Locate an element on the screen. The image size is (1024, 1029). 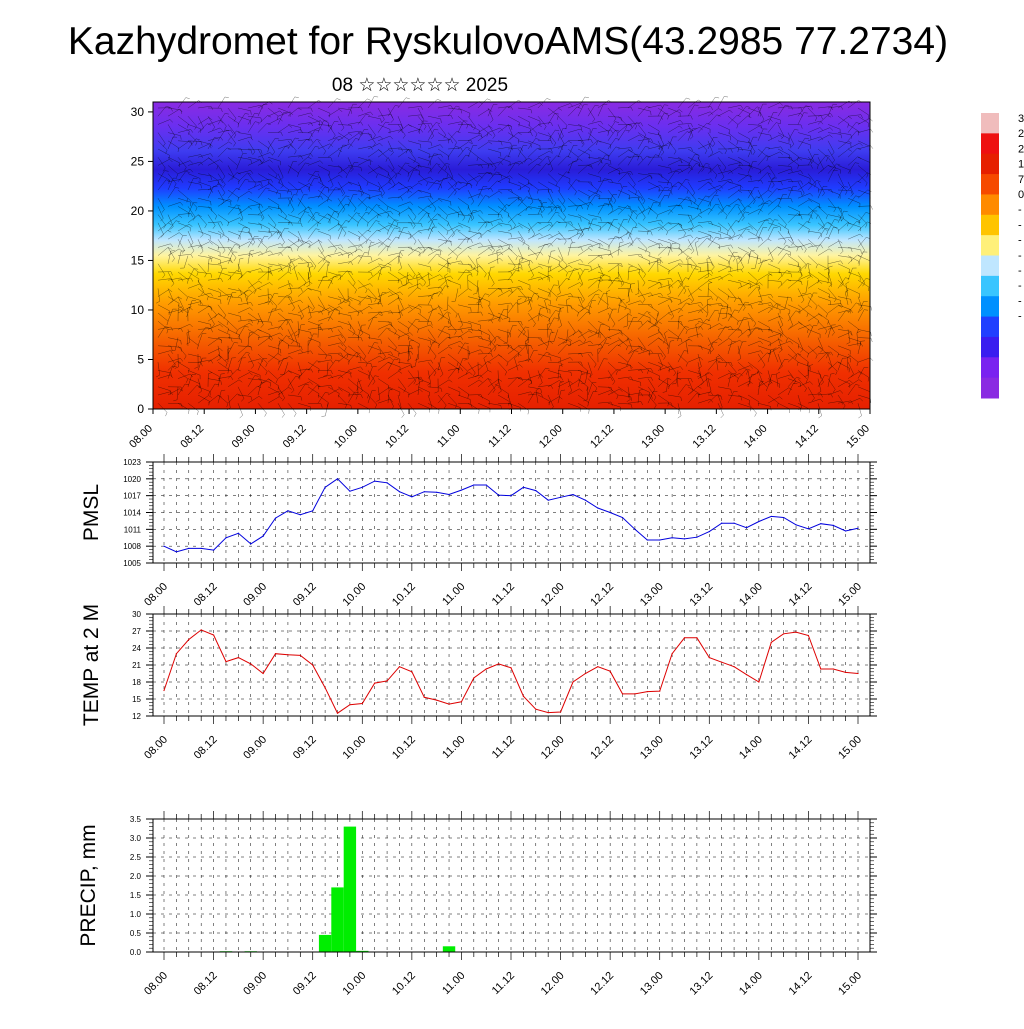
pmsl-xtick-label: 08.12 is located at coordinates (206, 595).